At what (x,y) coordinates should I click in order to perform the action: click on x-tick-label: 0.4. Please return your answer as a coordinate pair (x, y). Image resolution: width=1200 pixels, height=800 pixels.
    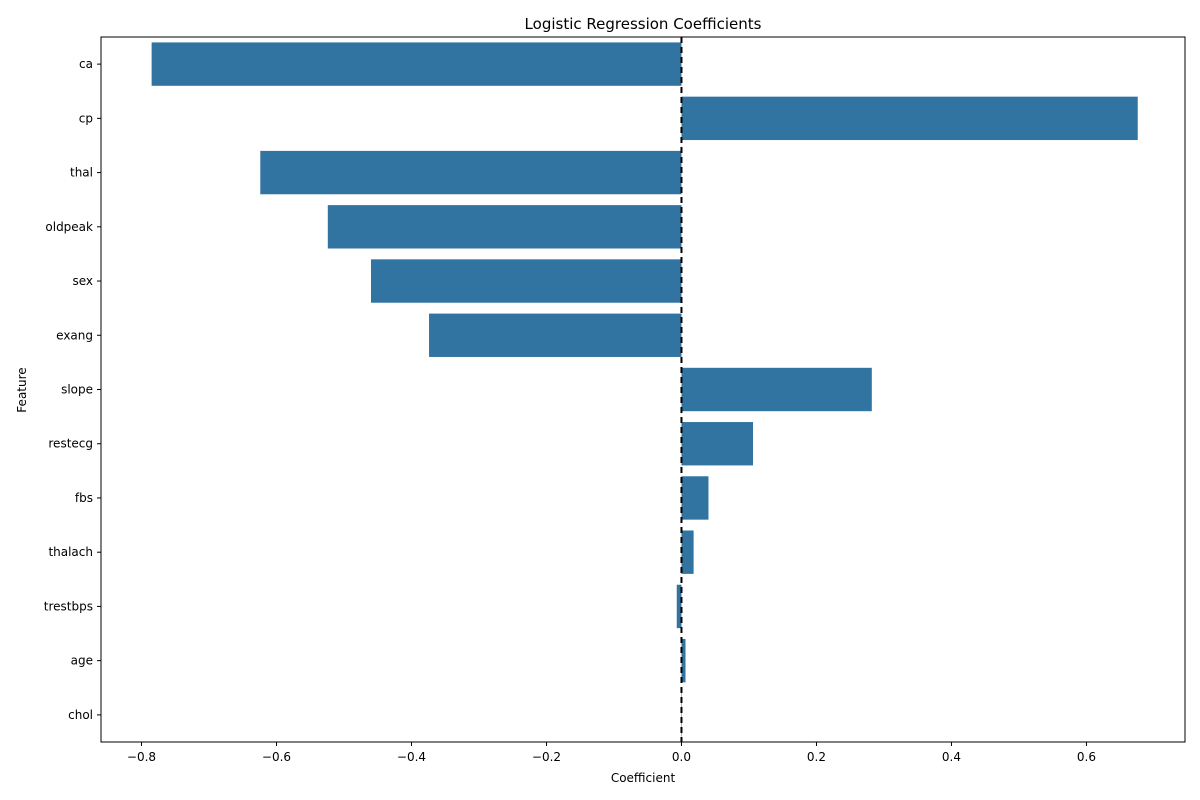
    Looking at the image, I should click on (951, 757).